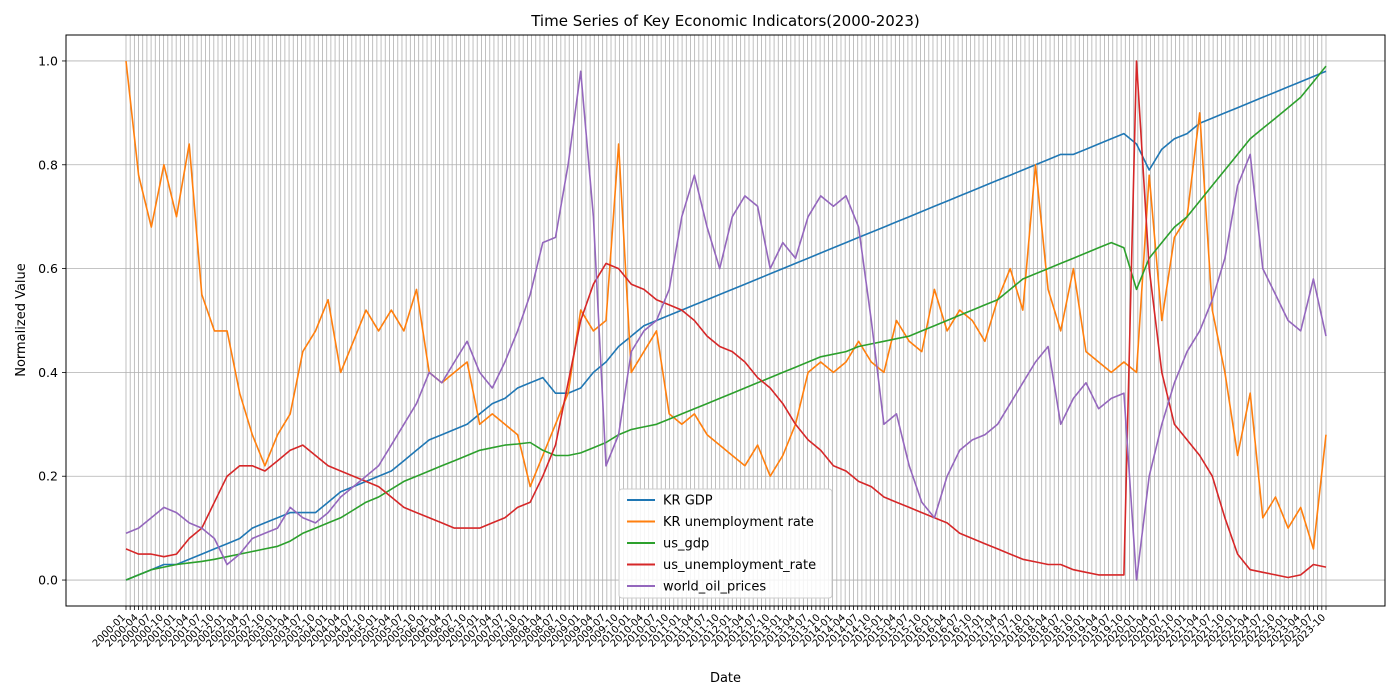  I want to click on x-axis-label: Date, so click(725, 678).